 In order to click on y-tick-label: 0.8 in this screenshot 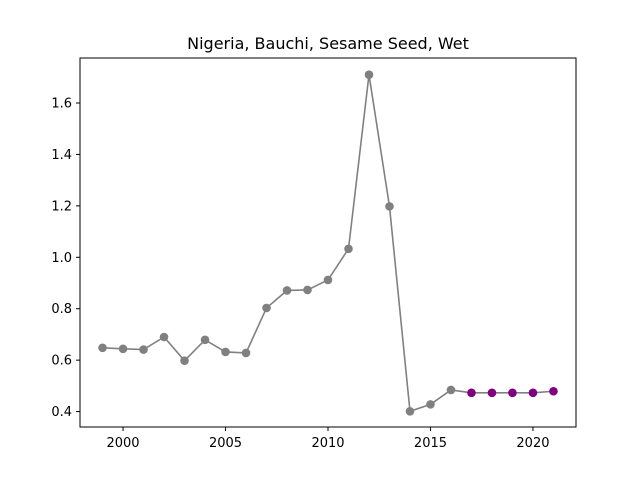, I will do `click(61, 309)`.